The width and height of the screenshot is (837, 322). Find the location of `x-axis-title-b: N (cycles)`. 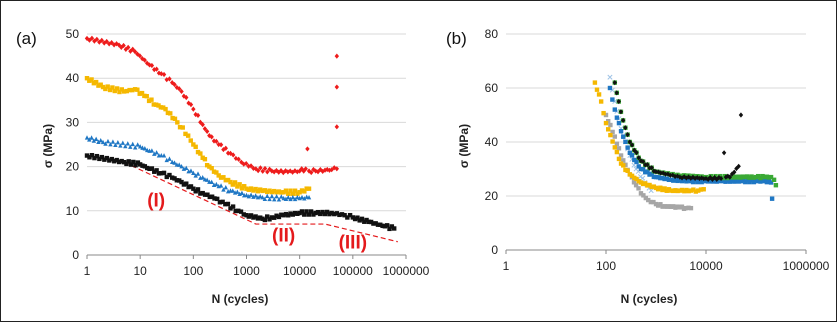

x-axis-title-b: N (cycles) is located at coordinates (649, 299).